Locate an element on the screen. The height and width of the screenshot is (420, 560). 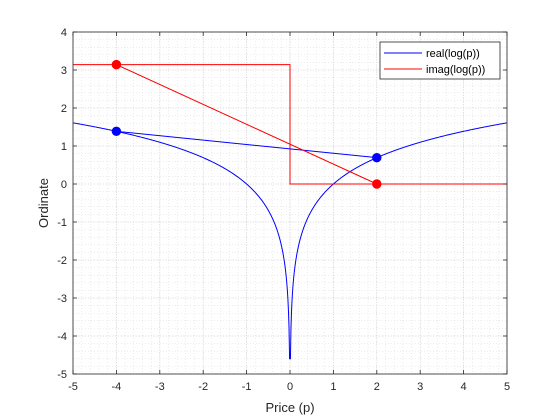
y-tick-label: -1 is located at coordinates (62, 223).